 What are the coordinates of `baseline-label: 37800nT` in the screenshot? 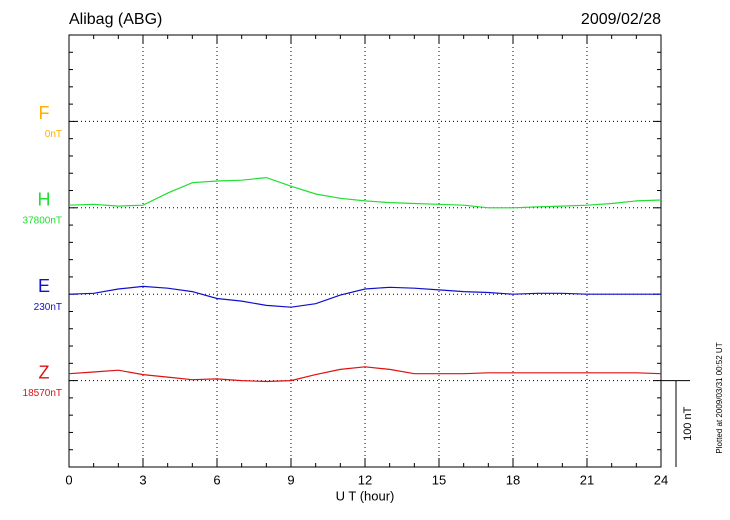 It's located at (42, 220).